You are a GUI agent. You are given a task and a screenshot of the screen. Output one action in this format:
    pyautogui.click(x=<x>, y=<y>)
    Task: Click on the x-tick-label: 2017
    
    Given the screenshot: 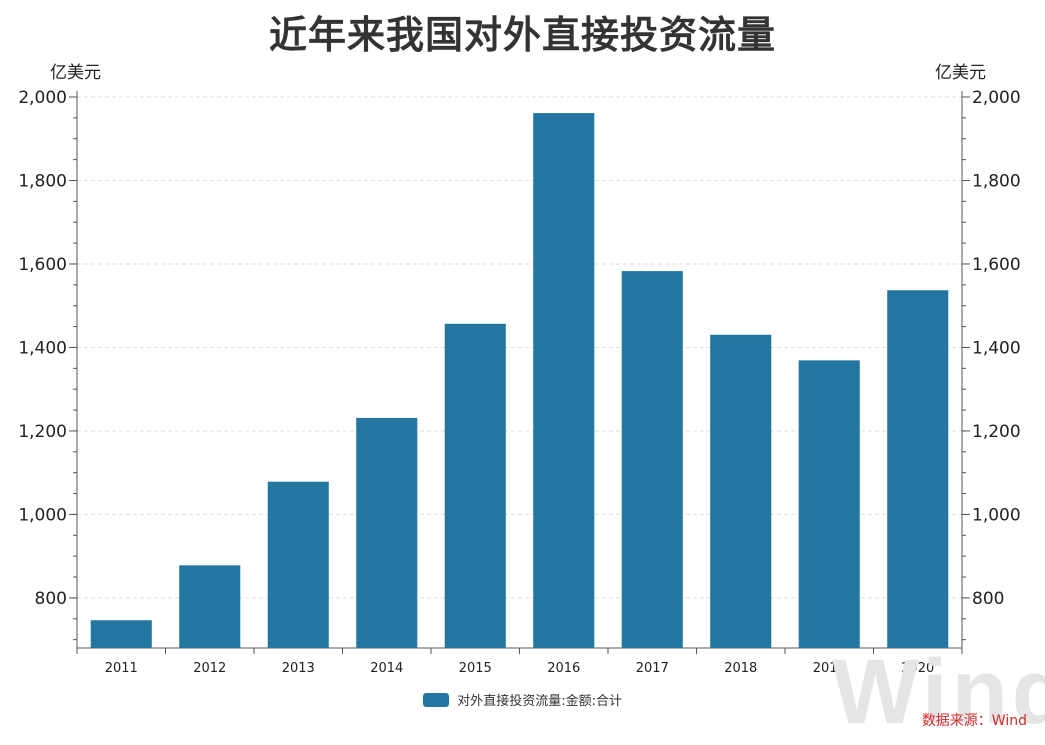 What is the action you would take?
    pyautogui.click(x=652, y=668)
    